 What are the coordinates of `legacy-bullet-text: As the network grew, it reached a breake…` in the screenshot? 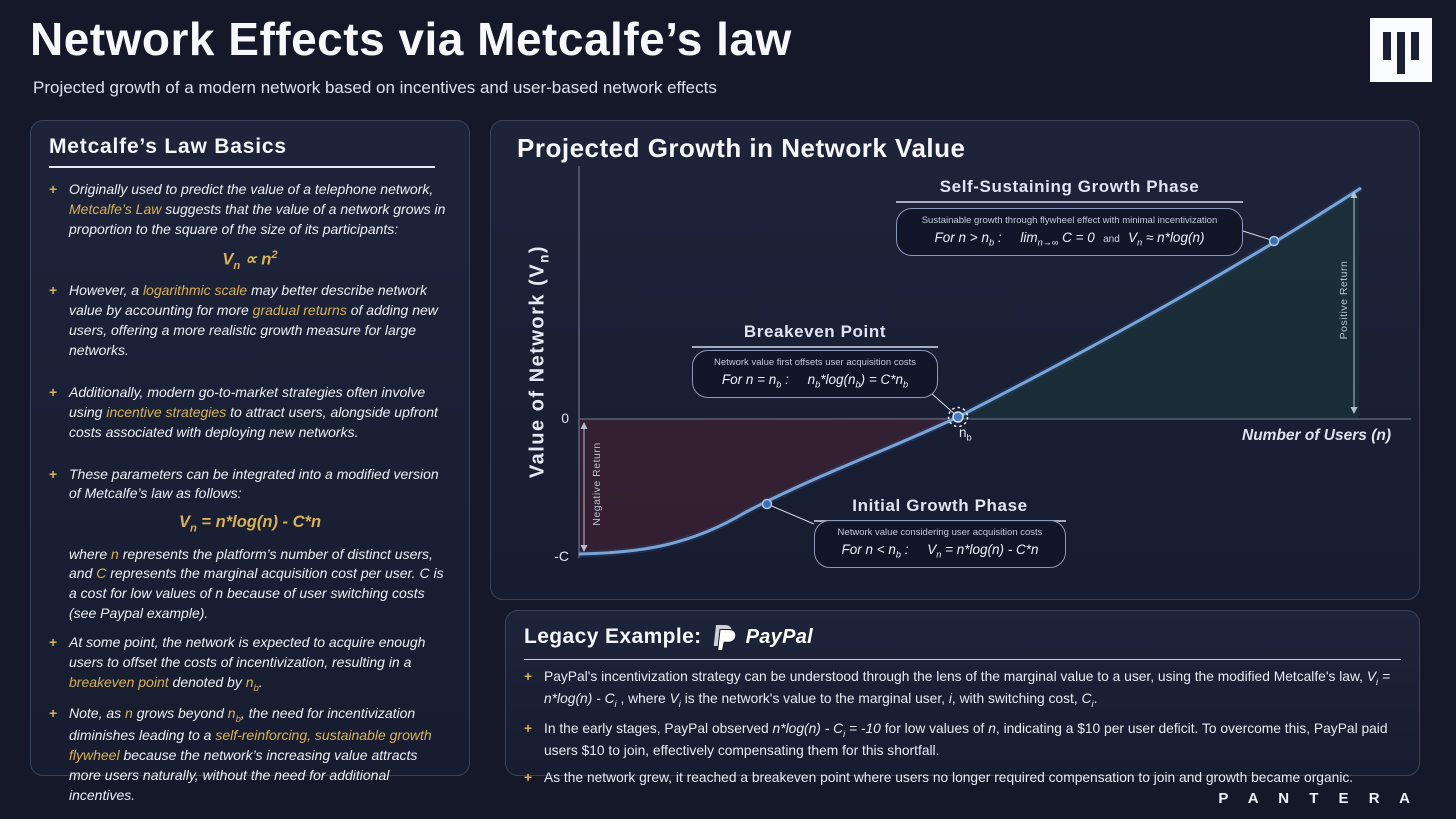 It's located at (949, 778).